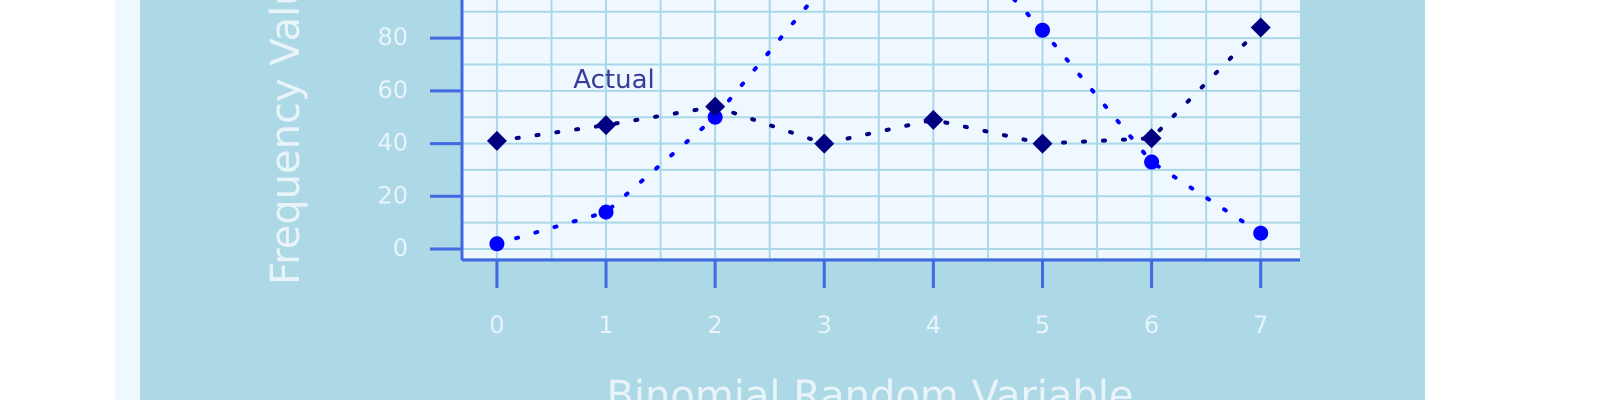 The height and width of the screenshot is (400, 1600). Describe the element at coordinates (286, 142) in the screenshot. I see `y-axis-label: Frequency Values` at that location.